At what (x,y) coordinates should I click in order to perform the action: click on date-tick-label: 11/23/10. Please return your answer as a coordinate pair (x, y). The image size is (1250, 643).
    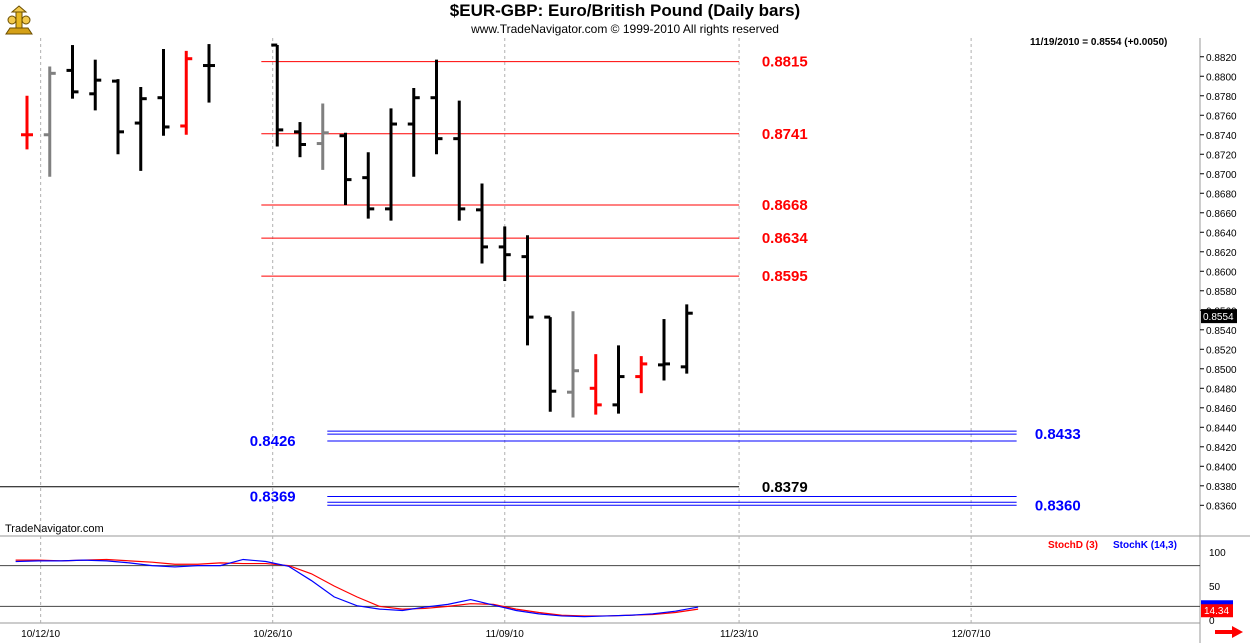
    Looking at the image, I should click on (739, 634).